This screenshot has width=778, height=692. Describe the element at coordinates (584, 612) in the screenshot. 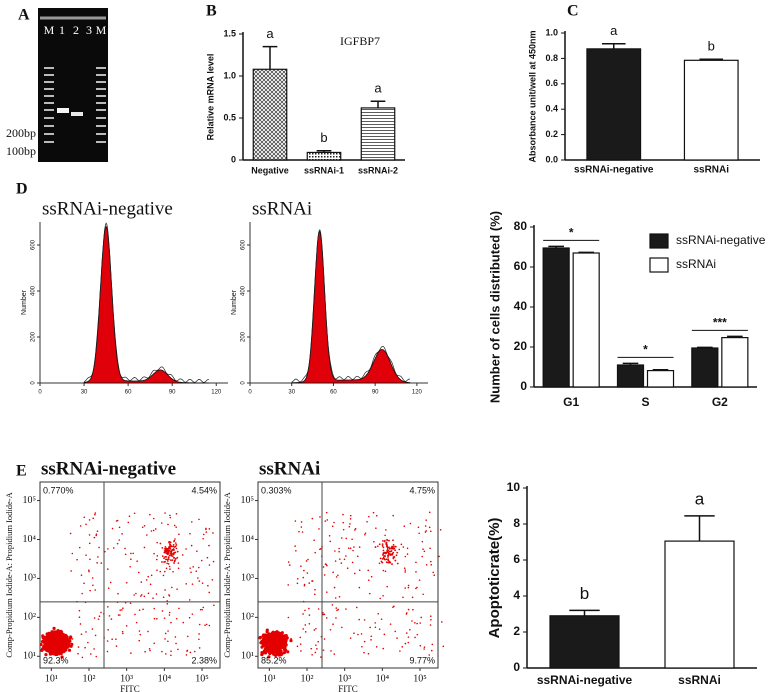

I see `error-bar` at that location.